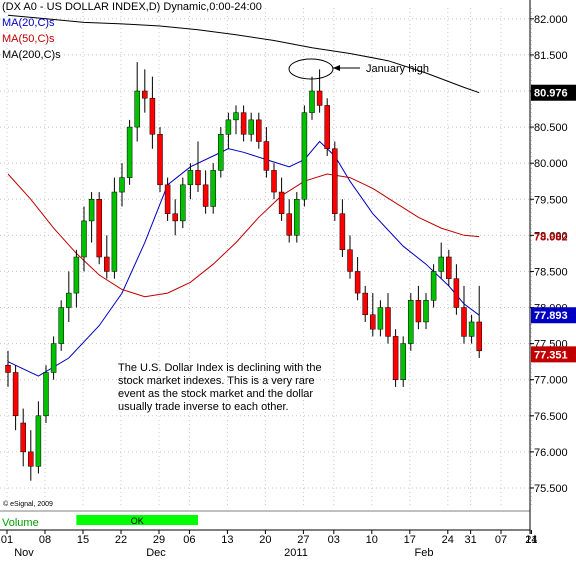 The image size is (576, 563). Describe the element at coordinates (410, 540) in the screenshot. I see `x-tick-label: 17` at that location.